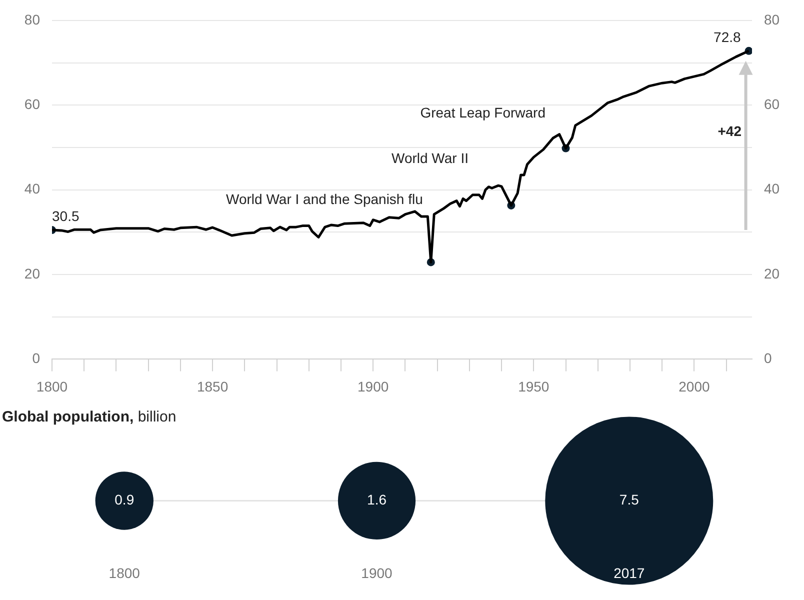 Image resolution: width=804 pixels, height=600 pixels. What do you see at coordinates (324, 198) in the screenshot?
I see `annotation: World War I and the Spanish flu` at bounding box center [324, 198].